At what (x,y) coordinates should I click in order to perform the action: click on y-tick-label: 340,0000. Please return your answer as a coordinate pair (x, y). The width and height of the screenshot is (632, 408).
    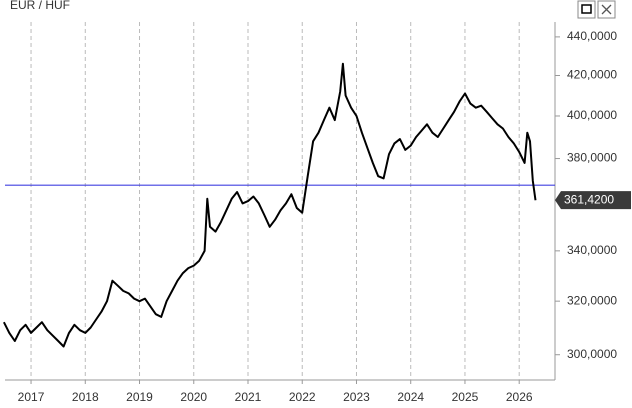
    Looking at the image, I should click on (592, 250).